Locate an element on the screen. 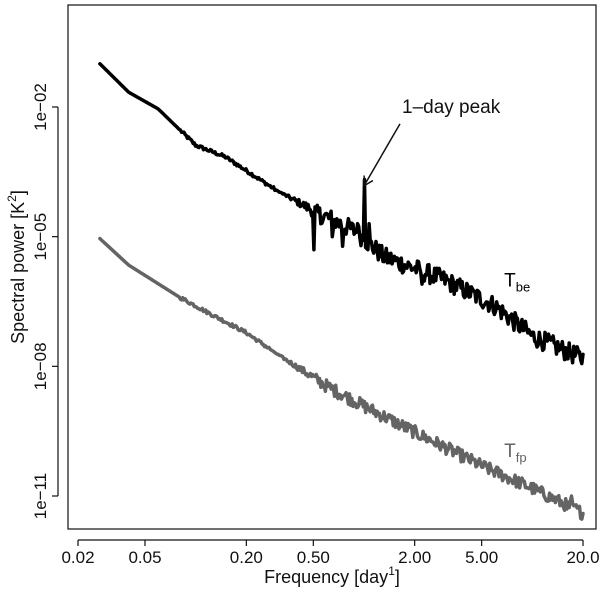 This screenshot has height=598, width=600. x-tick-label: 0.05 is located at coordinates (144, 557).